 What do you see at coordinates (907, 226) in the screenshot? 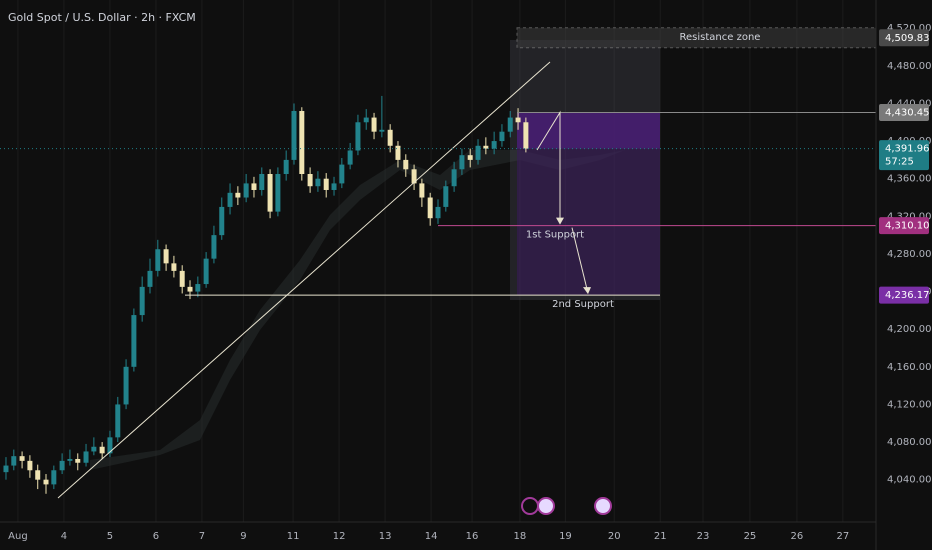
I see `price-label: 4,310.10` at bounding box center [907, 226].